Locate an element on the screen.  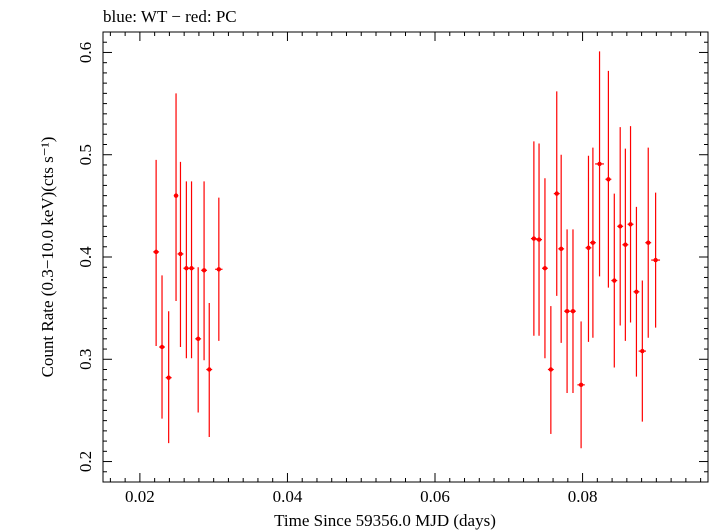
y-tick-label: 0.2 is located at coordinates (85, 461).